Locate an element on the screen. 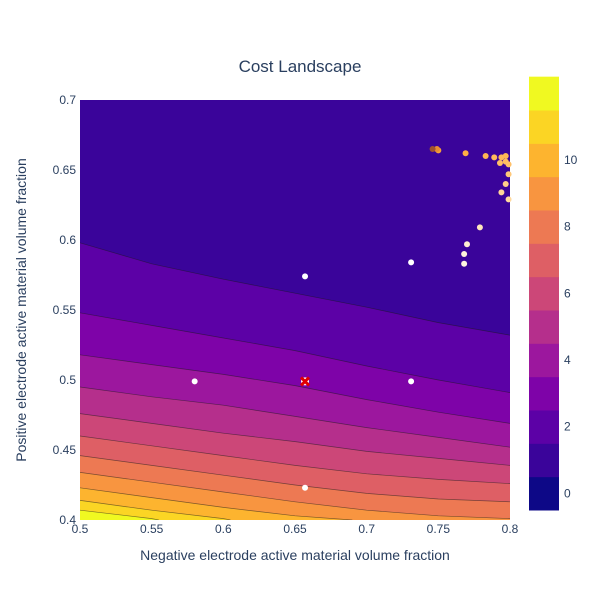 Image resolution: width=600 pixels, height=600 pixels. x-tick-label: 0.55 is located at coordinates (152, 529).